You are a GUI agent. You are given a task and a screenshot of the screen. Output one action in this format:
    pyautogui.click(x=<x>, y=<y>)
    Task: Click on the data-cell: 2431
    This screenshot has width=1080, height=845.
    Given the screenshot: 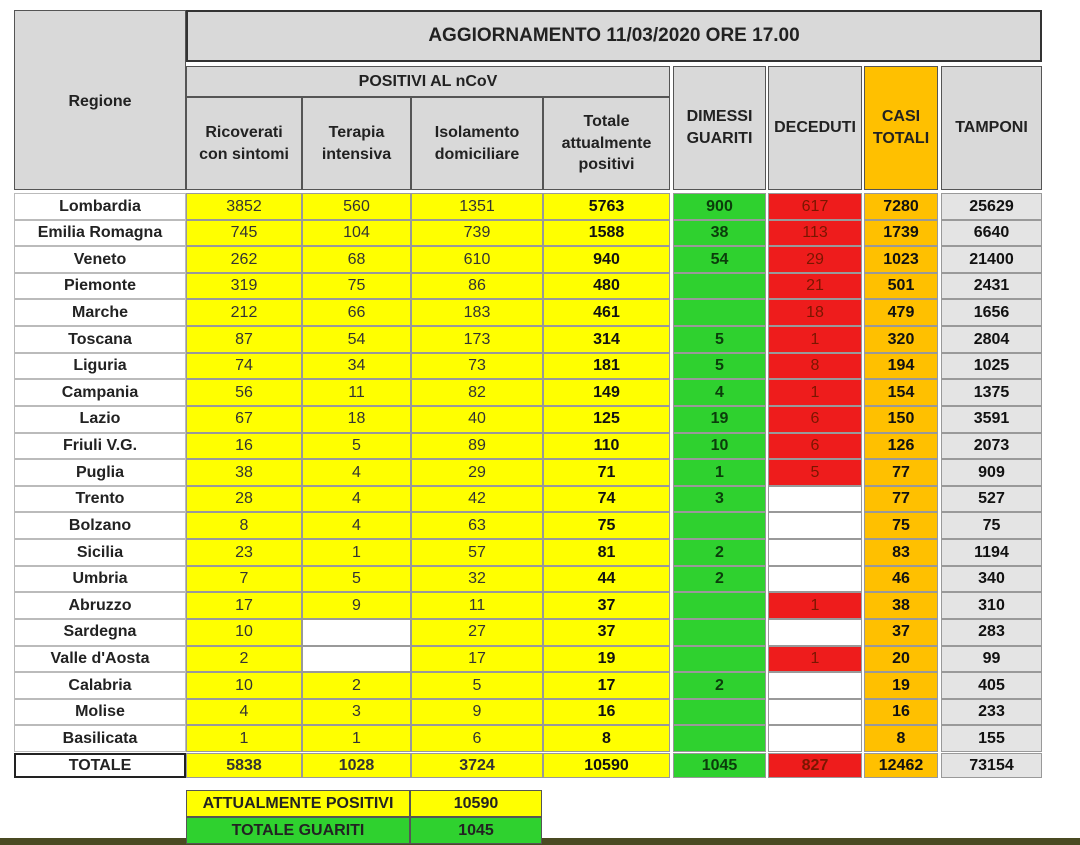 What is the action you would take?
    pyautogui.click(x=991, y=286)
    